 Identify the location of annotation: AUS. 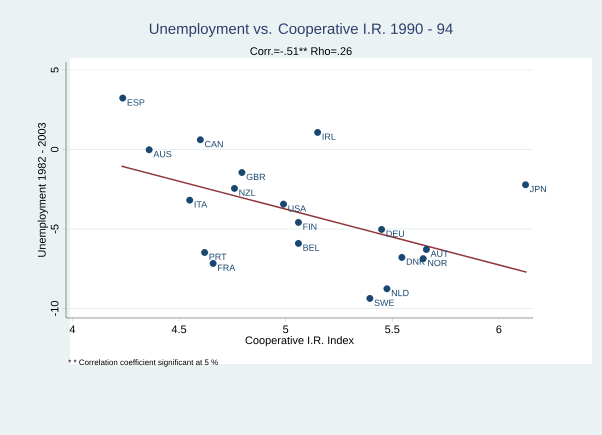
(162, 154).